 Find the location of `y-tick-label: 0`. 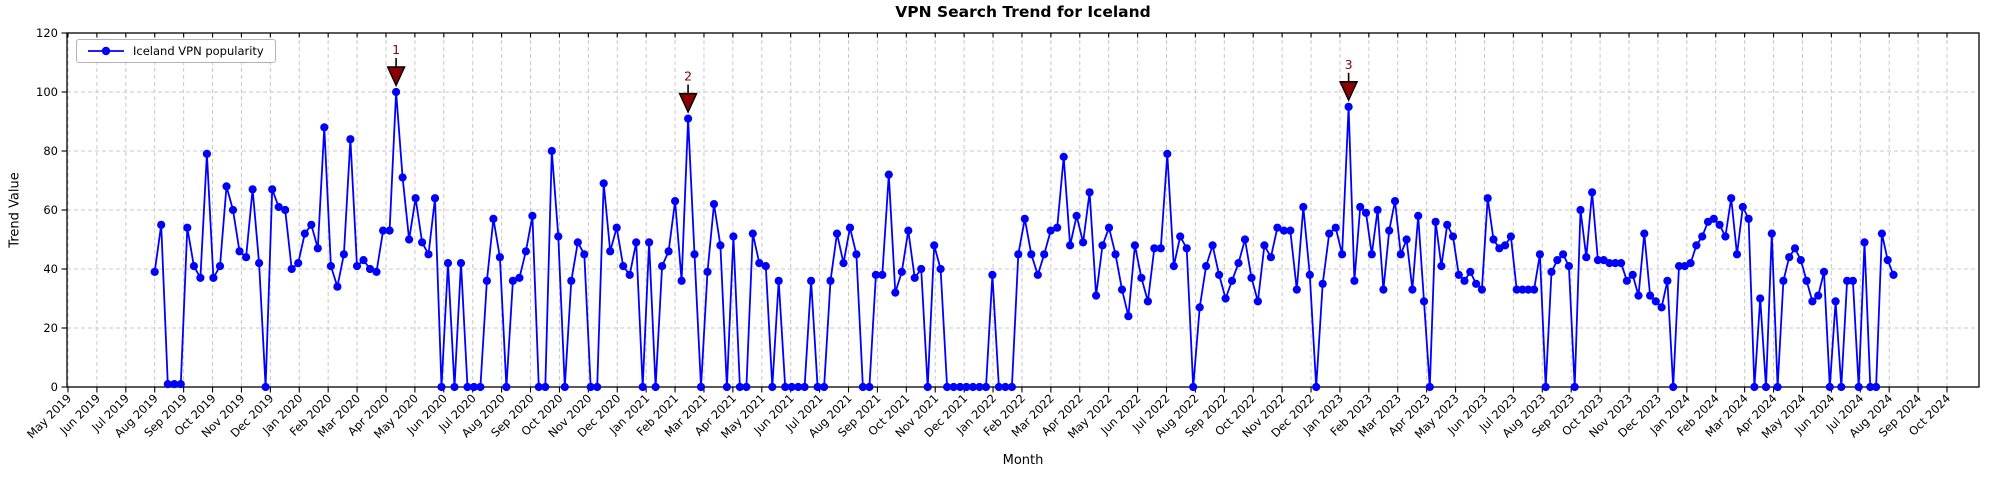

y-tick-label: 0 is located at coordinates (54, 387).